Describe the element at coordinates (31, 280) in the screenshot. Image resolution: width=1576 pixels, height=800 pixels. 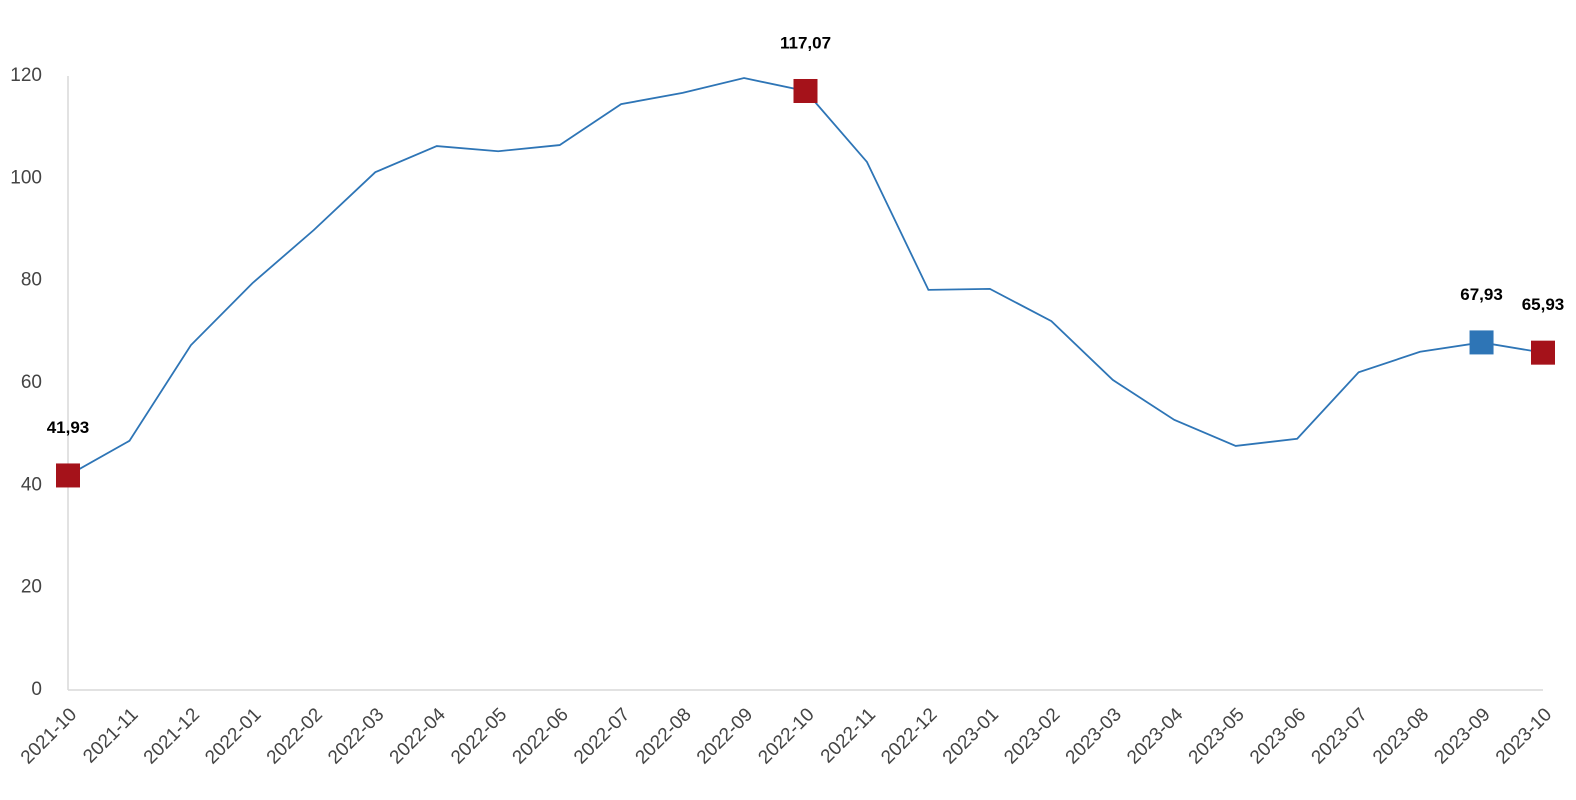
I see `y-tick-label: 80` at that location.